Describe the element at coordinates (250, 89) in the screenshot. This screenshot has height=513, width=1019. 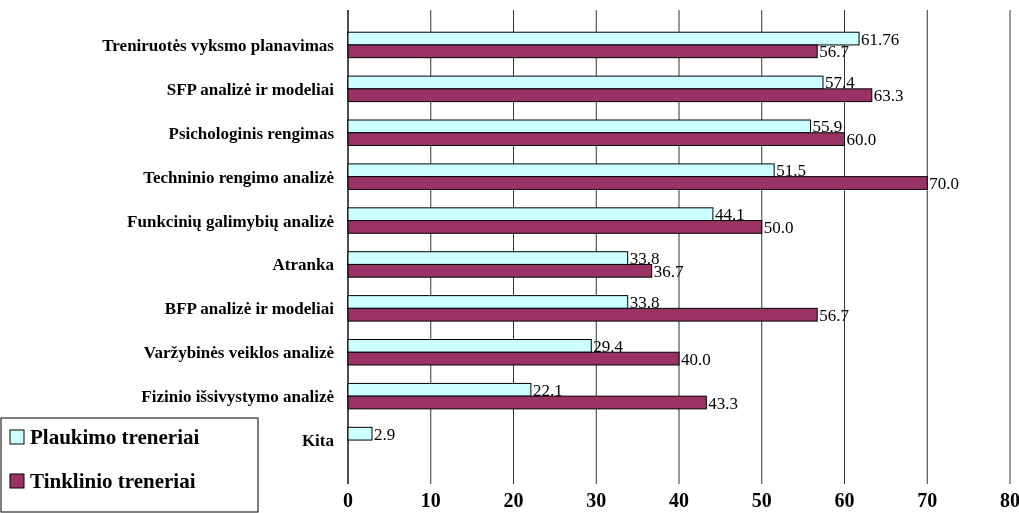
I see `y-tick-label: SFP analizė ir modeliai` at that location.